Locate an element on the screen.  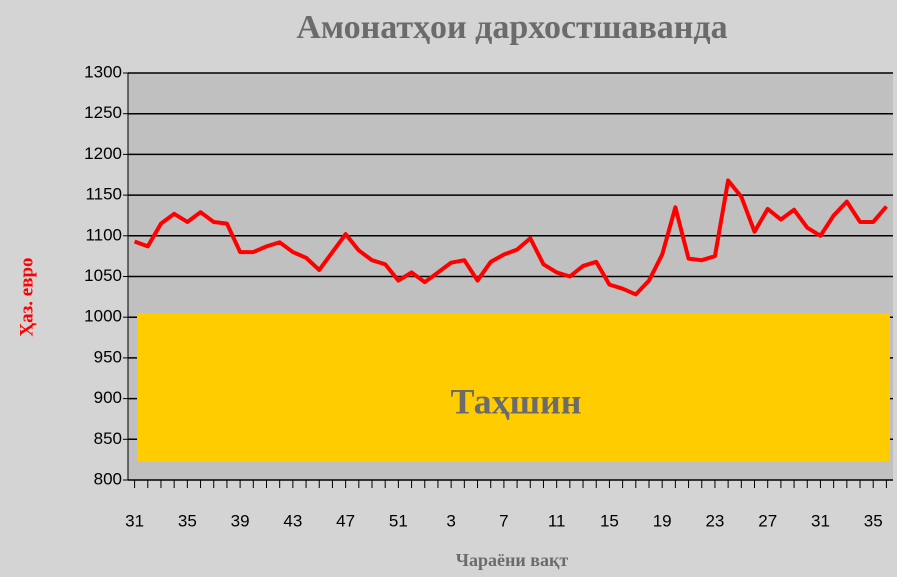
annotation: Таҳшин is located at coordinates (516, 401).